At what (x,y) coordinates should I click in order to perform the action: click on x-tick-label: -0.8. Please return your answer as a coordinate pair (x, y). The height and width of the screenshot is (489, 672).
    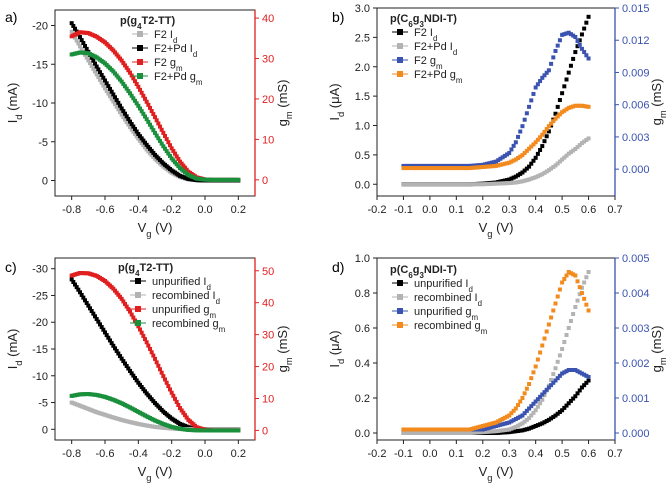
    Looking at the image, I should click on (71, 210).